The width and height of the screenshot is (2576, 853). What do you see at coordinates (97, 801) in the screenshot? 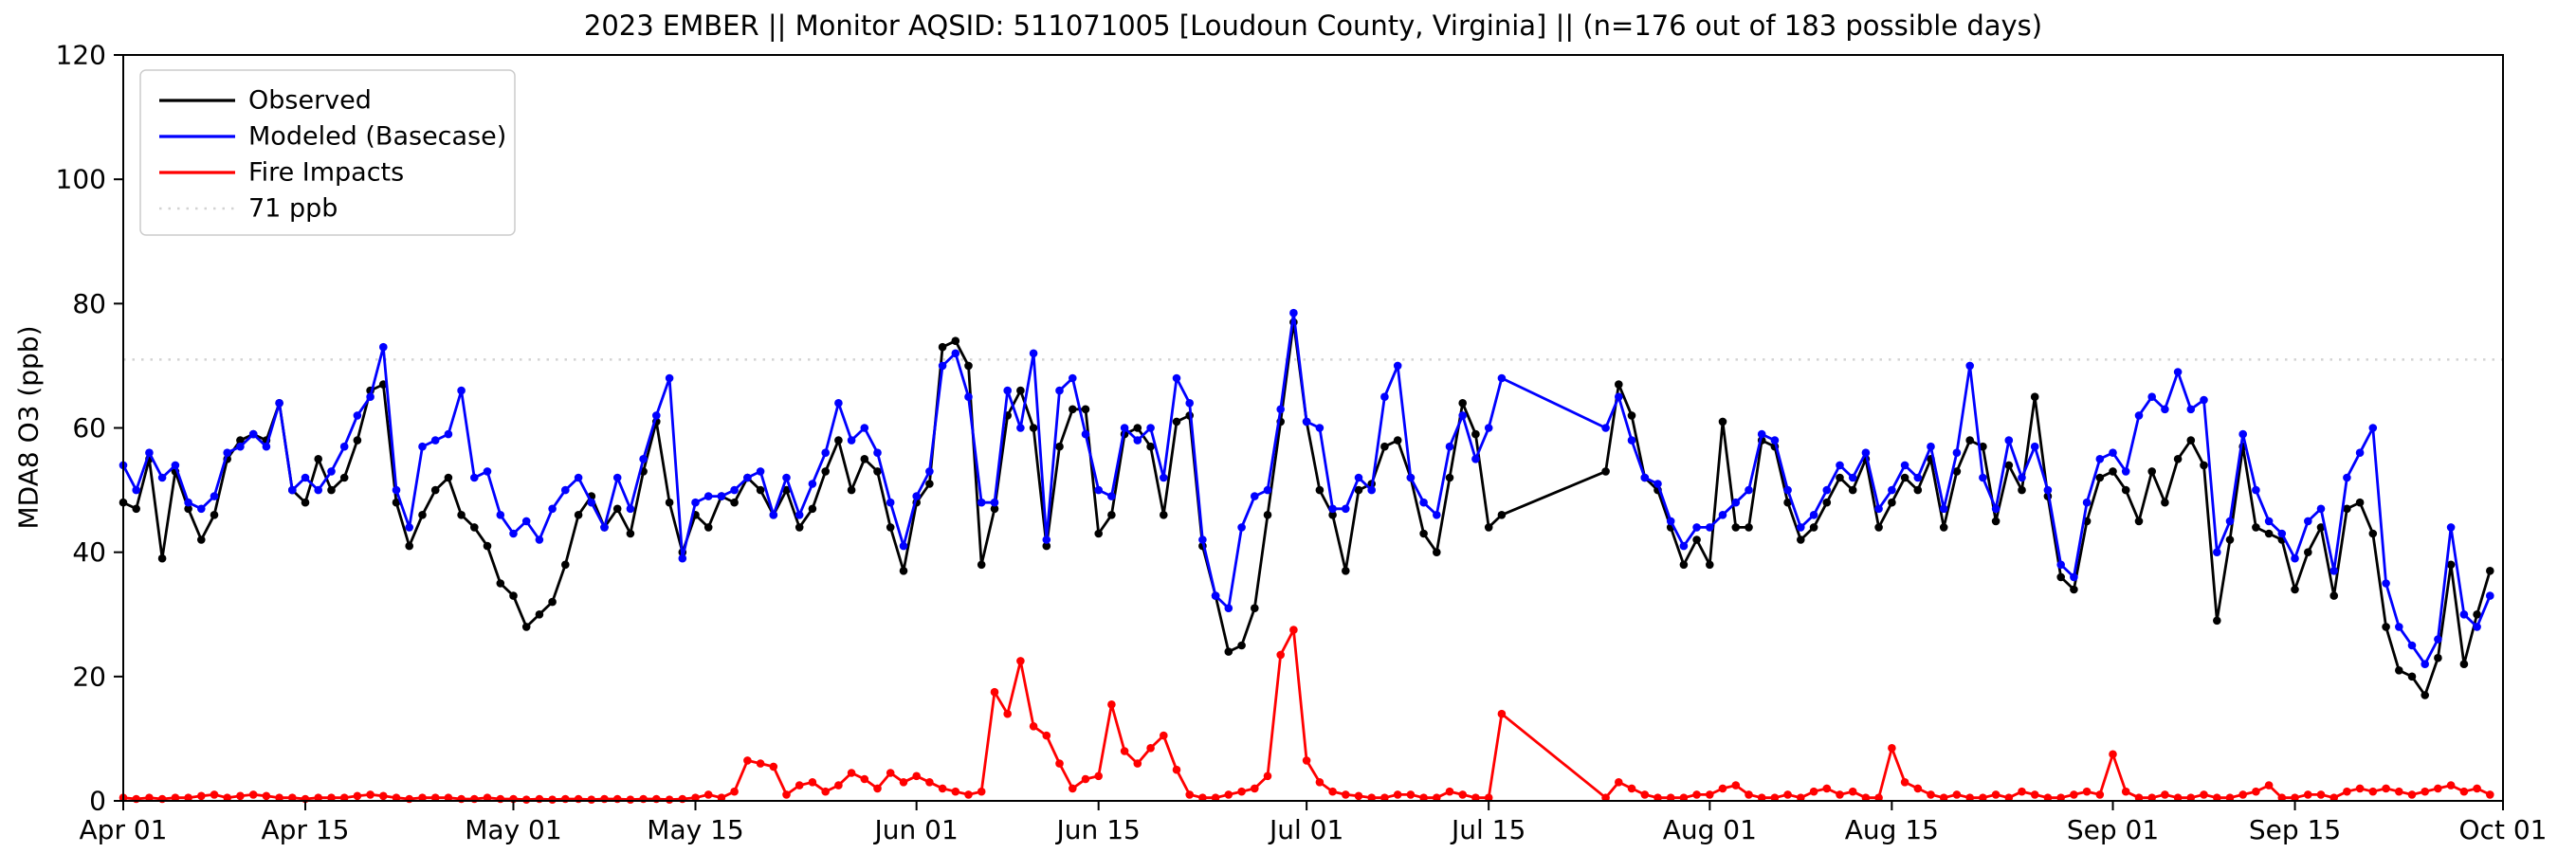
I see `y-tick-label: 0` at bounding box center [97, 801].